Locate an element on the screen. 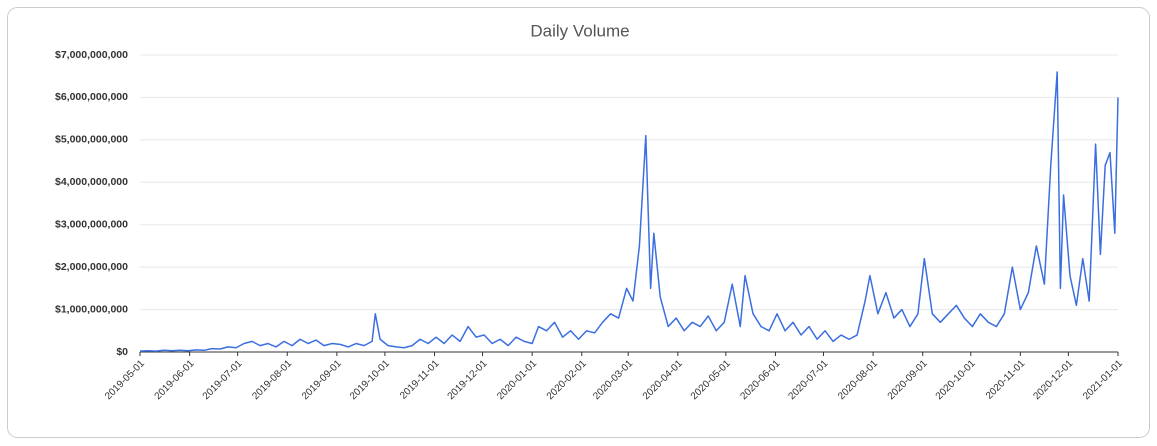 The width and height of the screenshot is (1157, 446). y-tick-label: $4,000,000,000 is located at coordinates (91, 182).